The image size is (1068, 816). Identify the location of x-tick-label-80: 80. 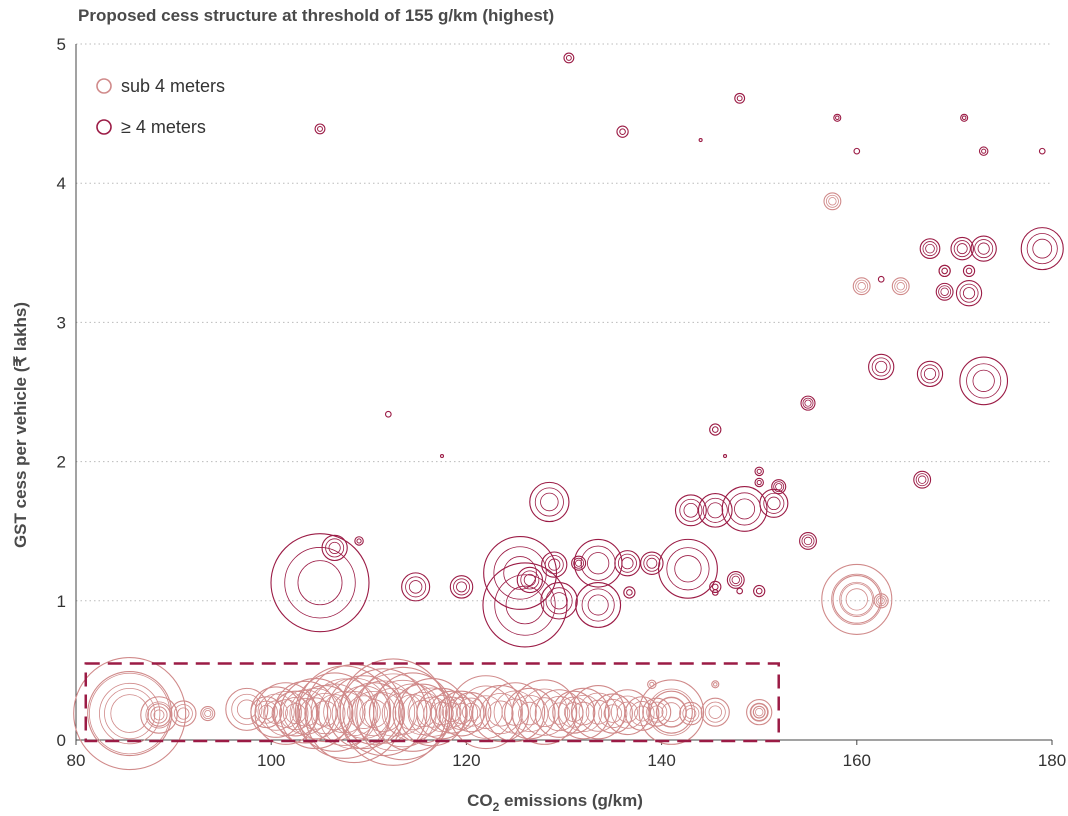
(76, 760).